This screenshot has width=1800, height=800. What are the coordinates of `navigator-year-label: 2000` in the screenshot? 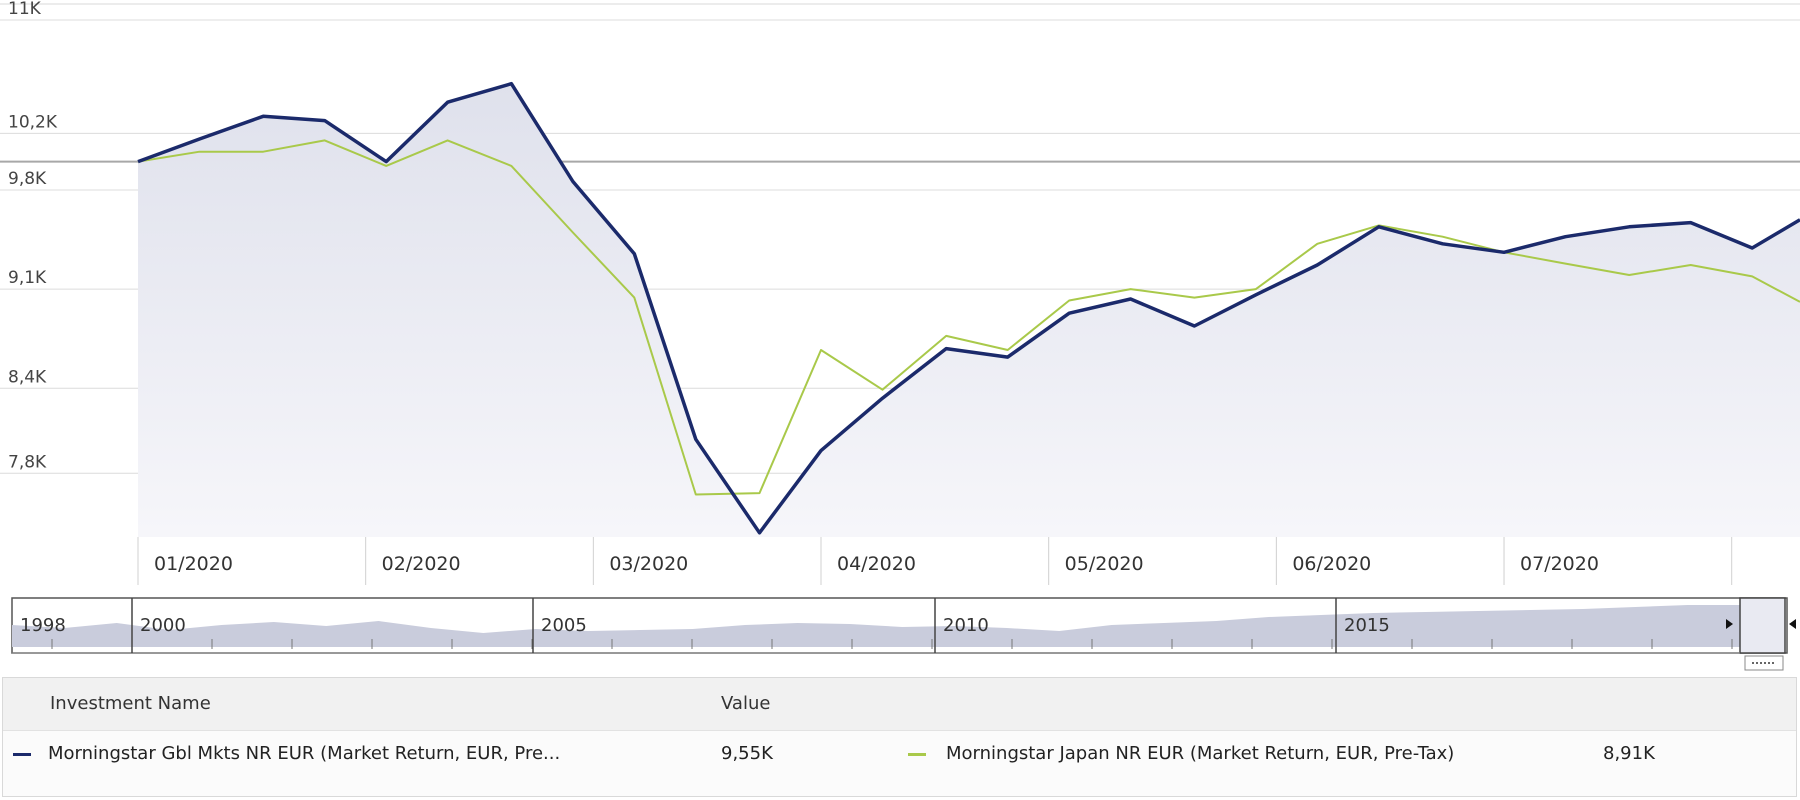 It's located at (163, 625).